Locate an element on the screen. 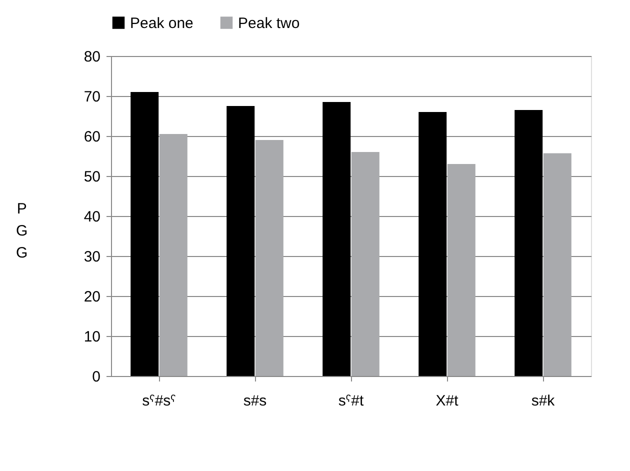 Image resolution: width=630 pixels, height=471 pixels. legend-label: Peak one is located at coordinates (162, 23).